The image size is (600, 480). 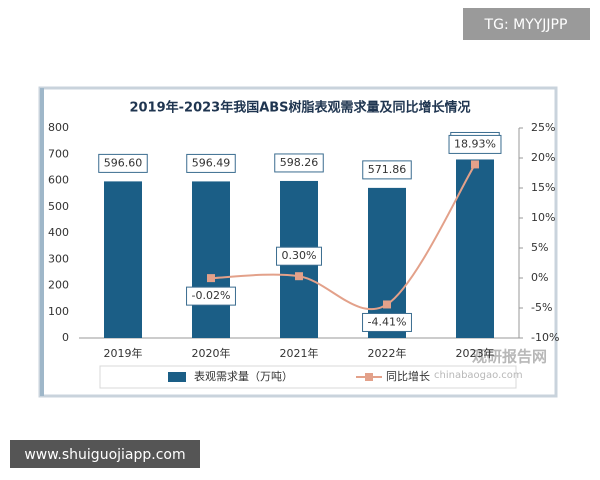 What do you see at coordinates (509, 357) in the screenshot?
I see `source-logo: 观研报告网` at bounding box center [509, 357].